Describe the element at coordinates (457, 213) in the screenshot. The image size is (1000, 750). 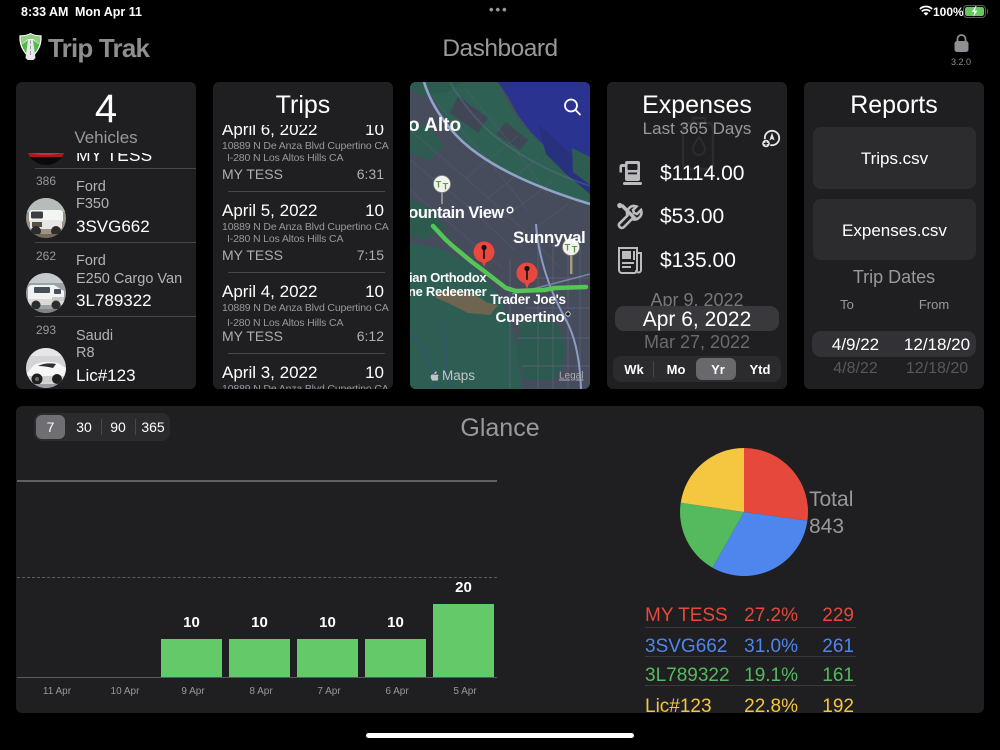
I see `svg-text: Mountain View` at that location.